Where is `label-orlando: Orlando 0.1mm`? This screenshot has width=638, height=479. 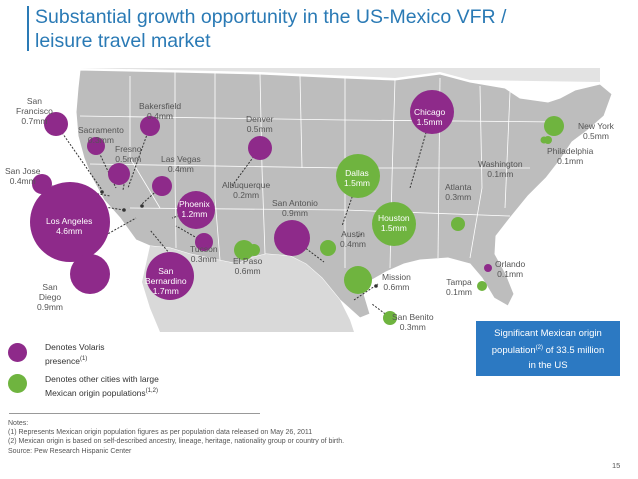
label-orlando: Orlando 0.1mm is located at coordinates (510, 269).